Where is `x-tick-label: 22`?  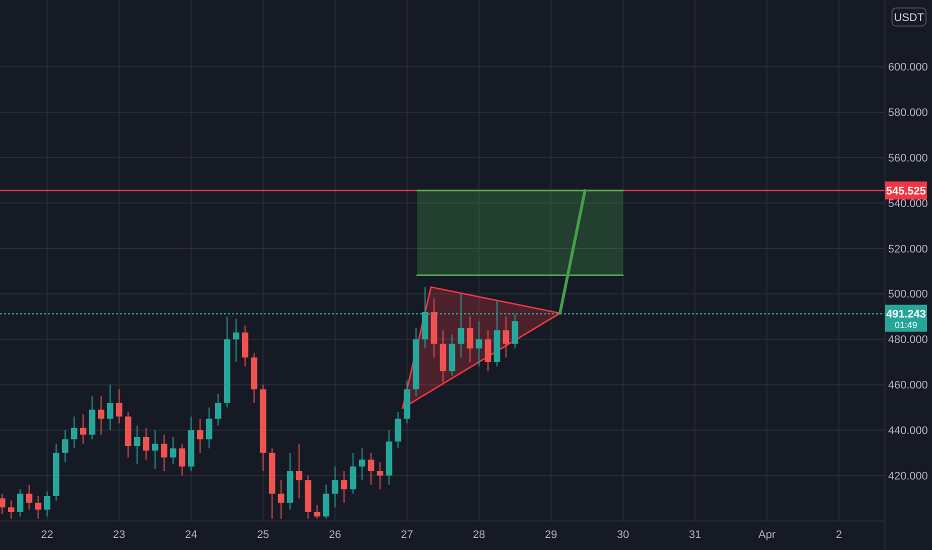
x-tick-label: 22 is located at coordinates (47, 535).